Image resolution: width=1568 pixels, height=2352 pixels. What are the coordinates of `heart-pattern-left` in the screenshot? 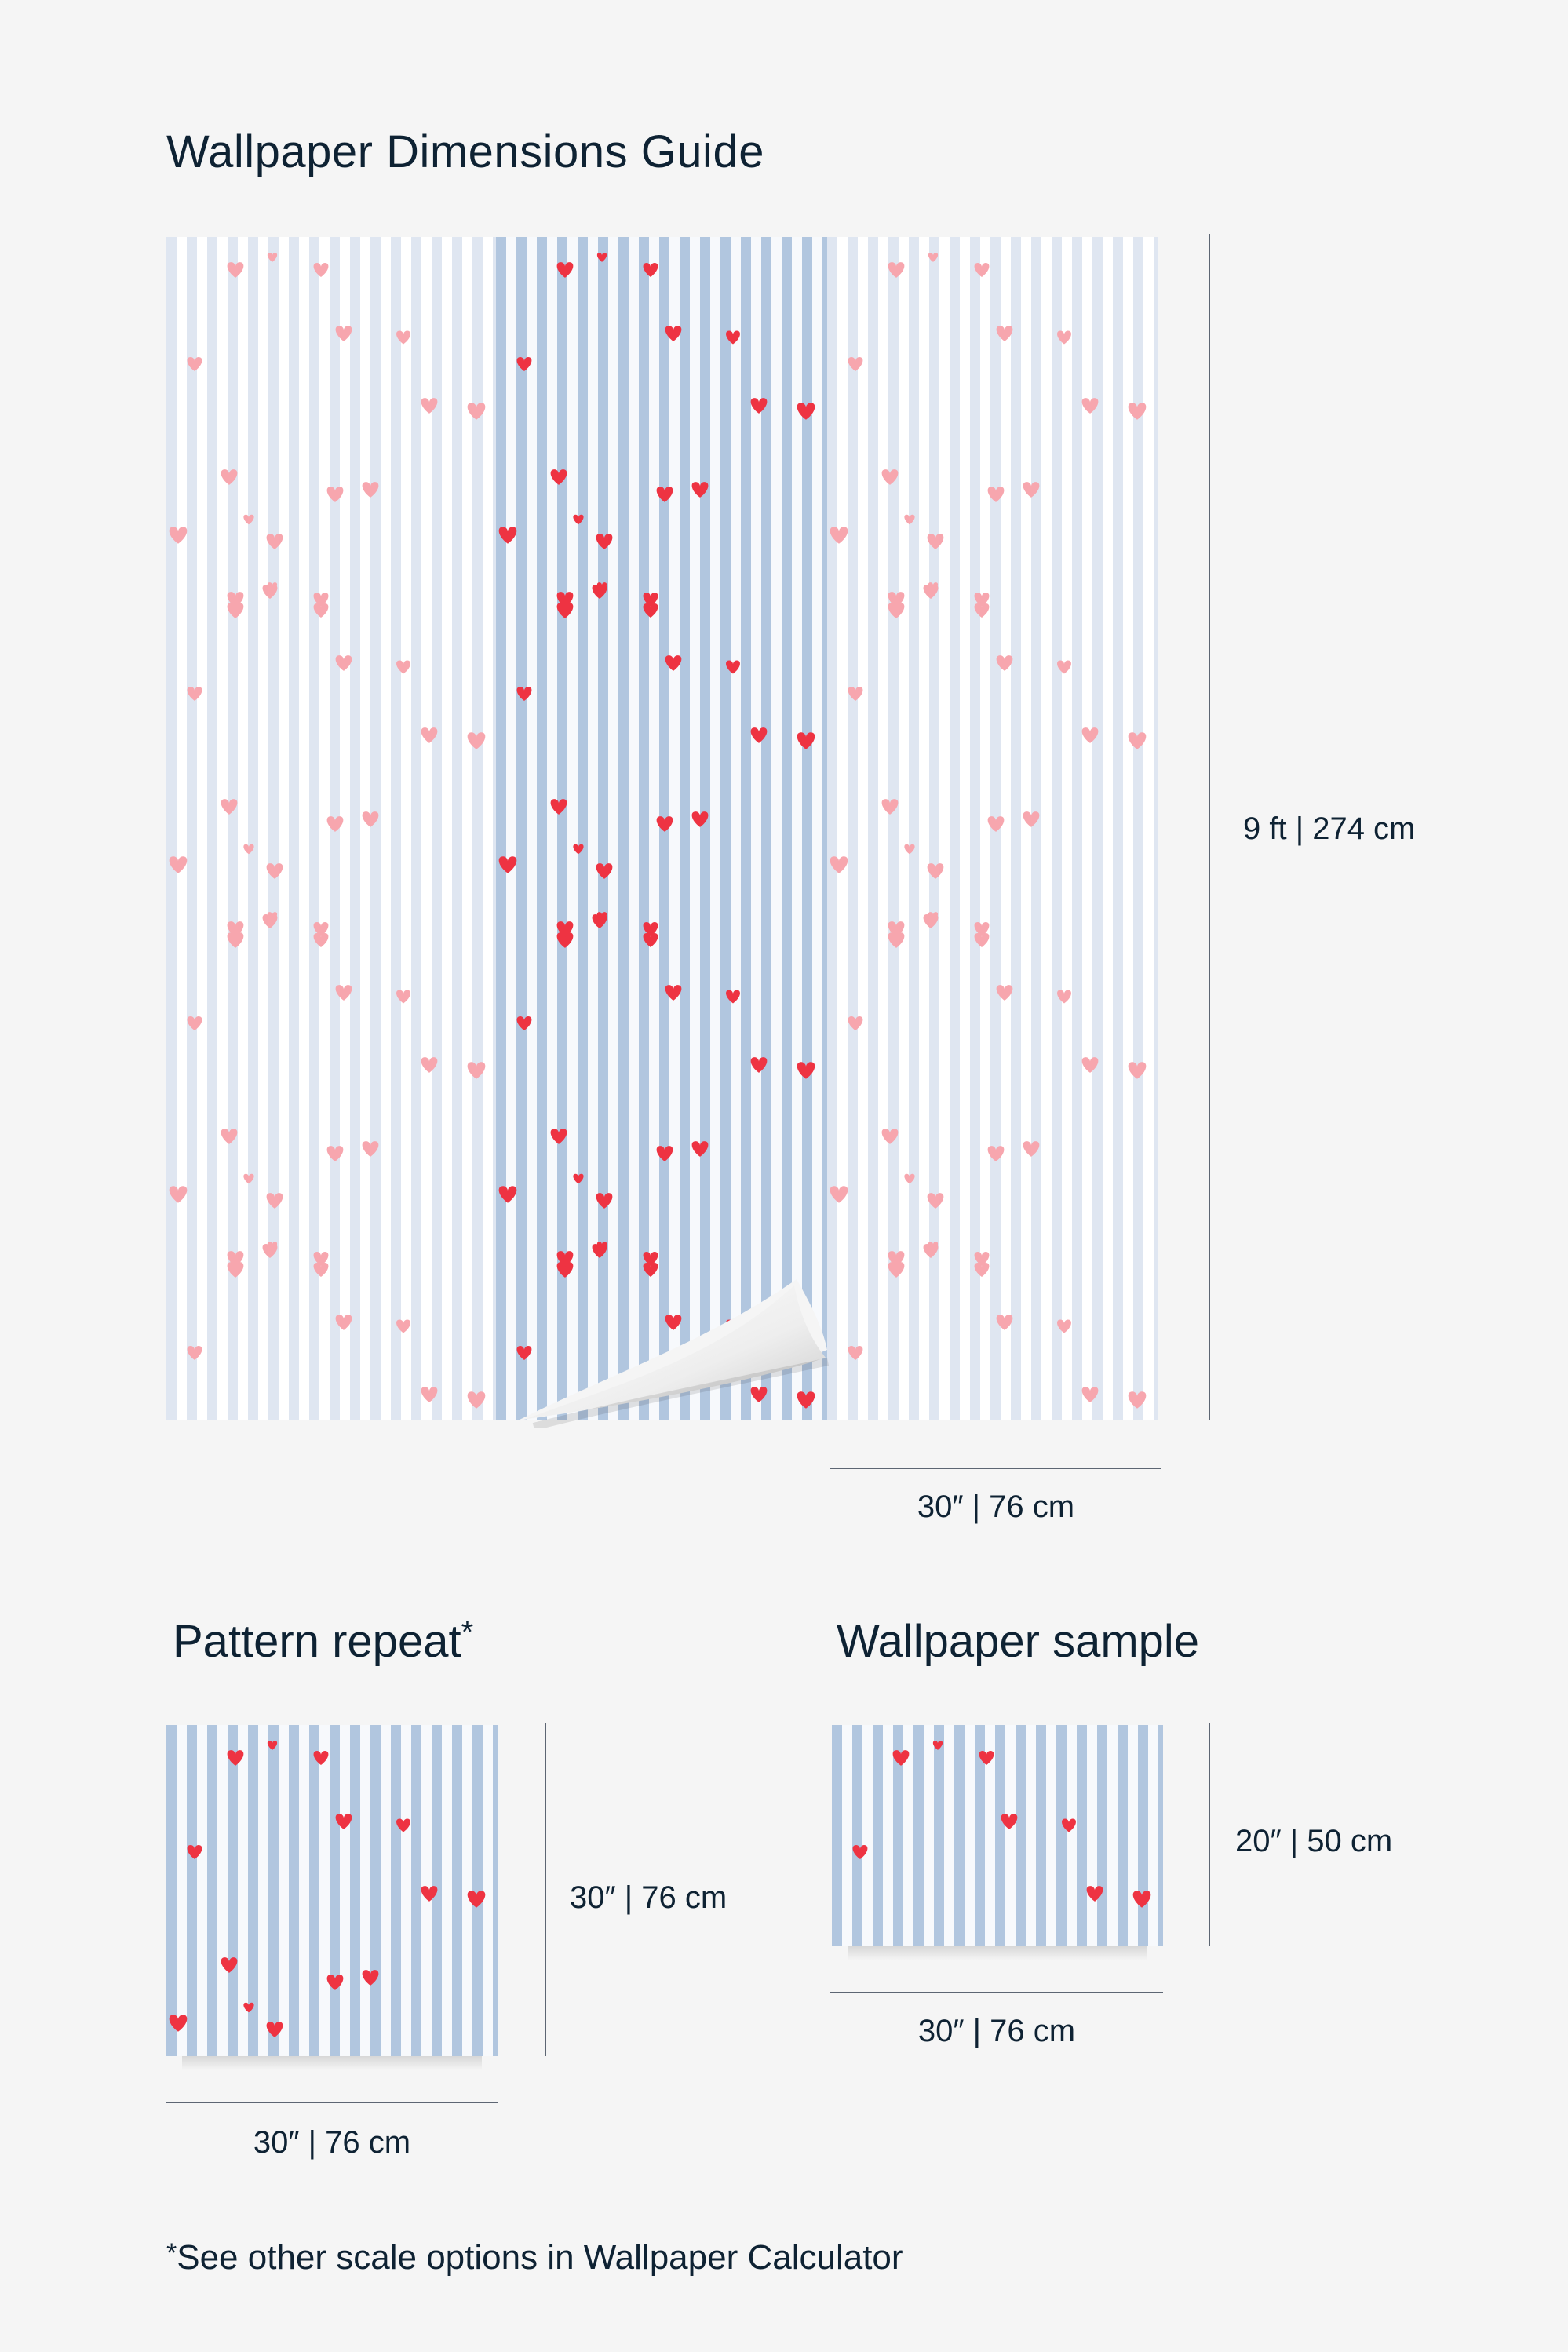 It's located at (327, 831).